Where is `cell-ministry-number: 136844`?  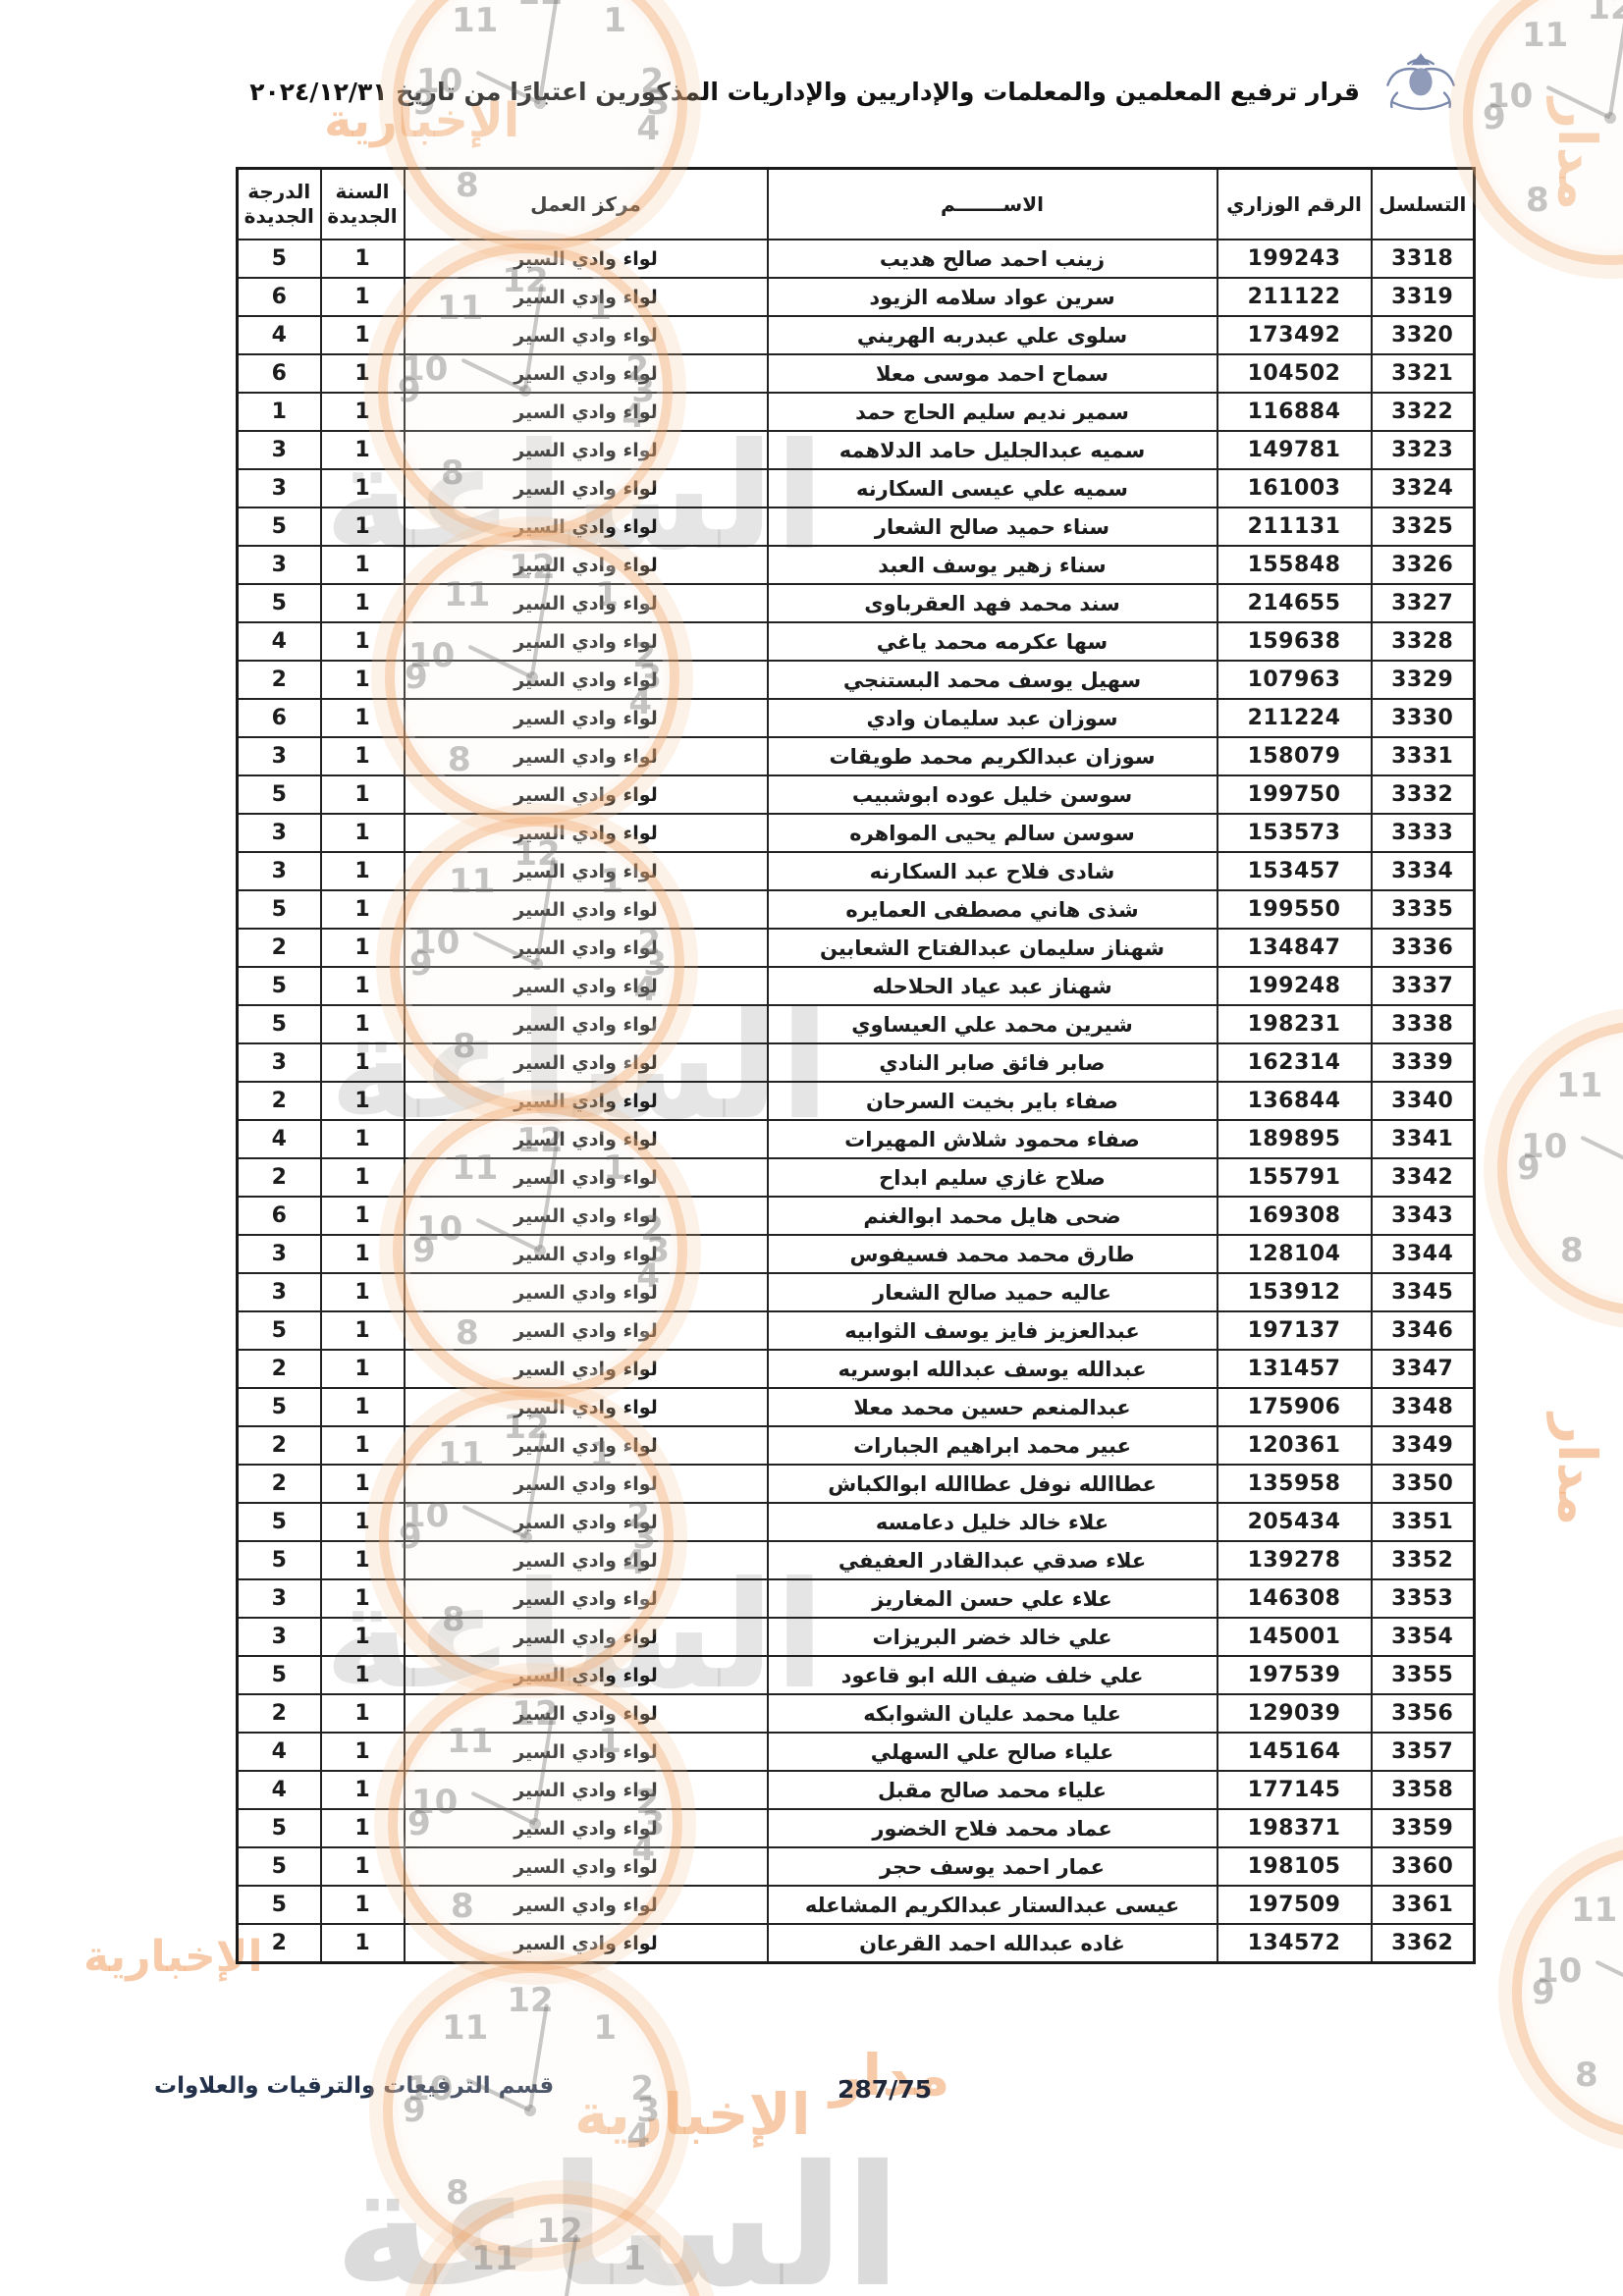
cell-ministry-number: 136844 is located at coordinates (1294, 1101).